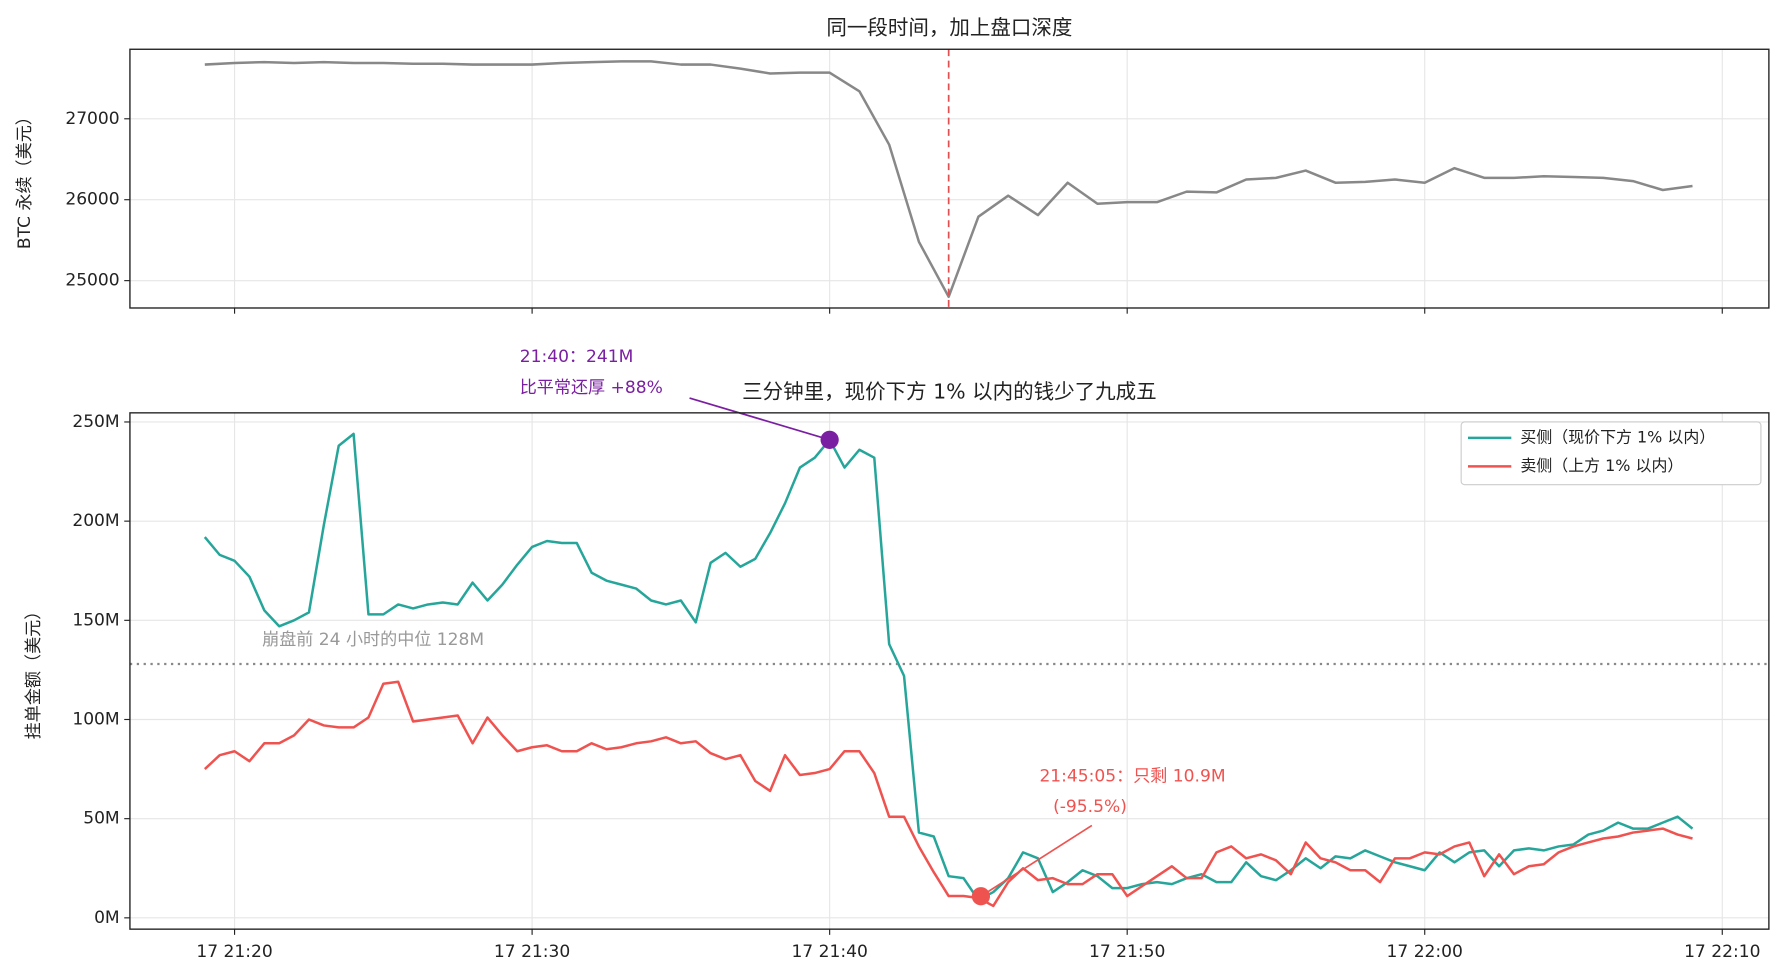 This screenshot has width=1778, height=979. I want to click on legend-box, so click(1611, 453).